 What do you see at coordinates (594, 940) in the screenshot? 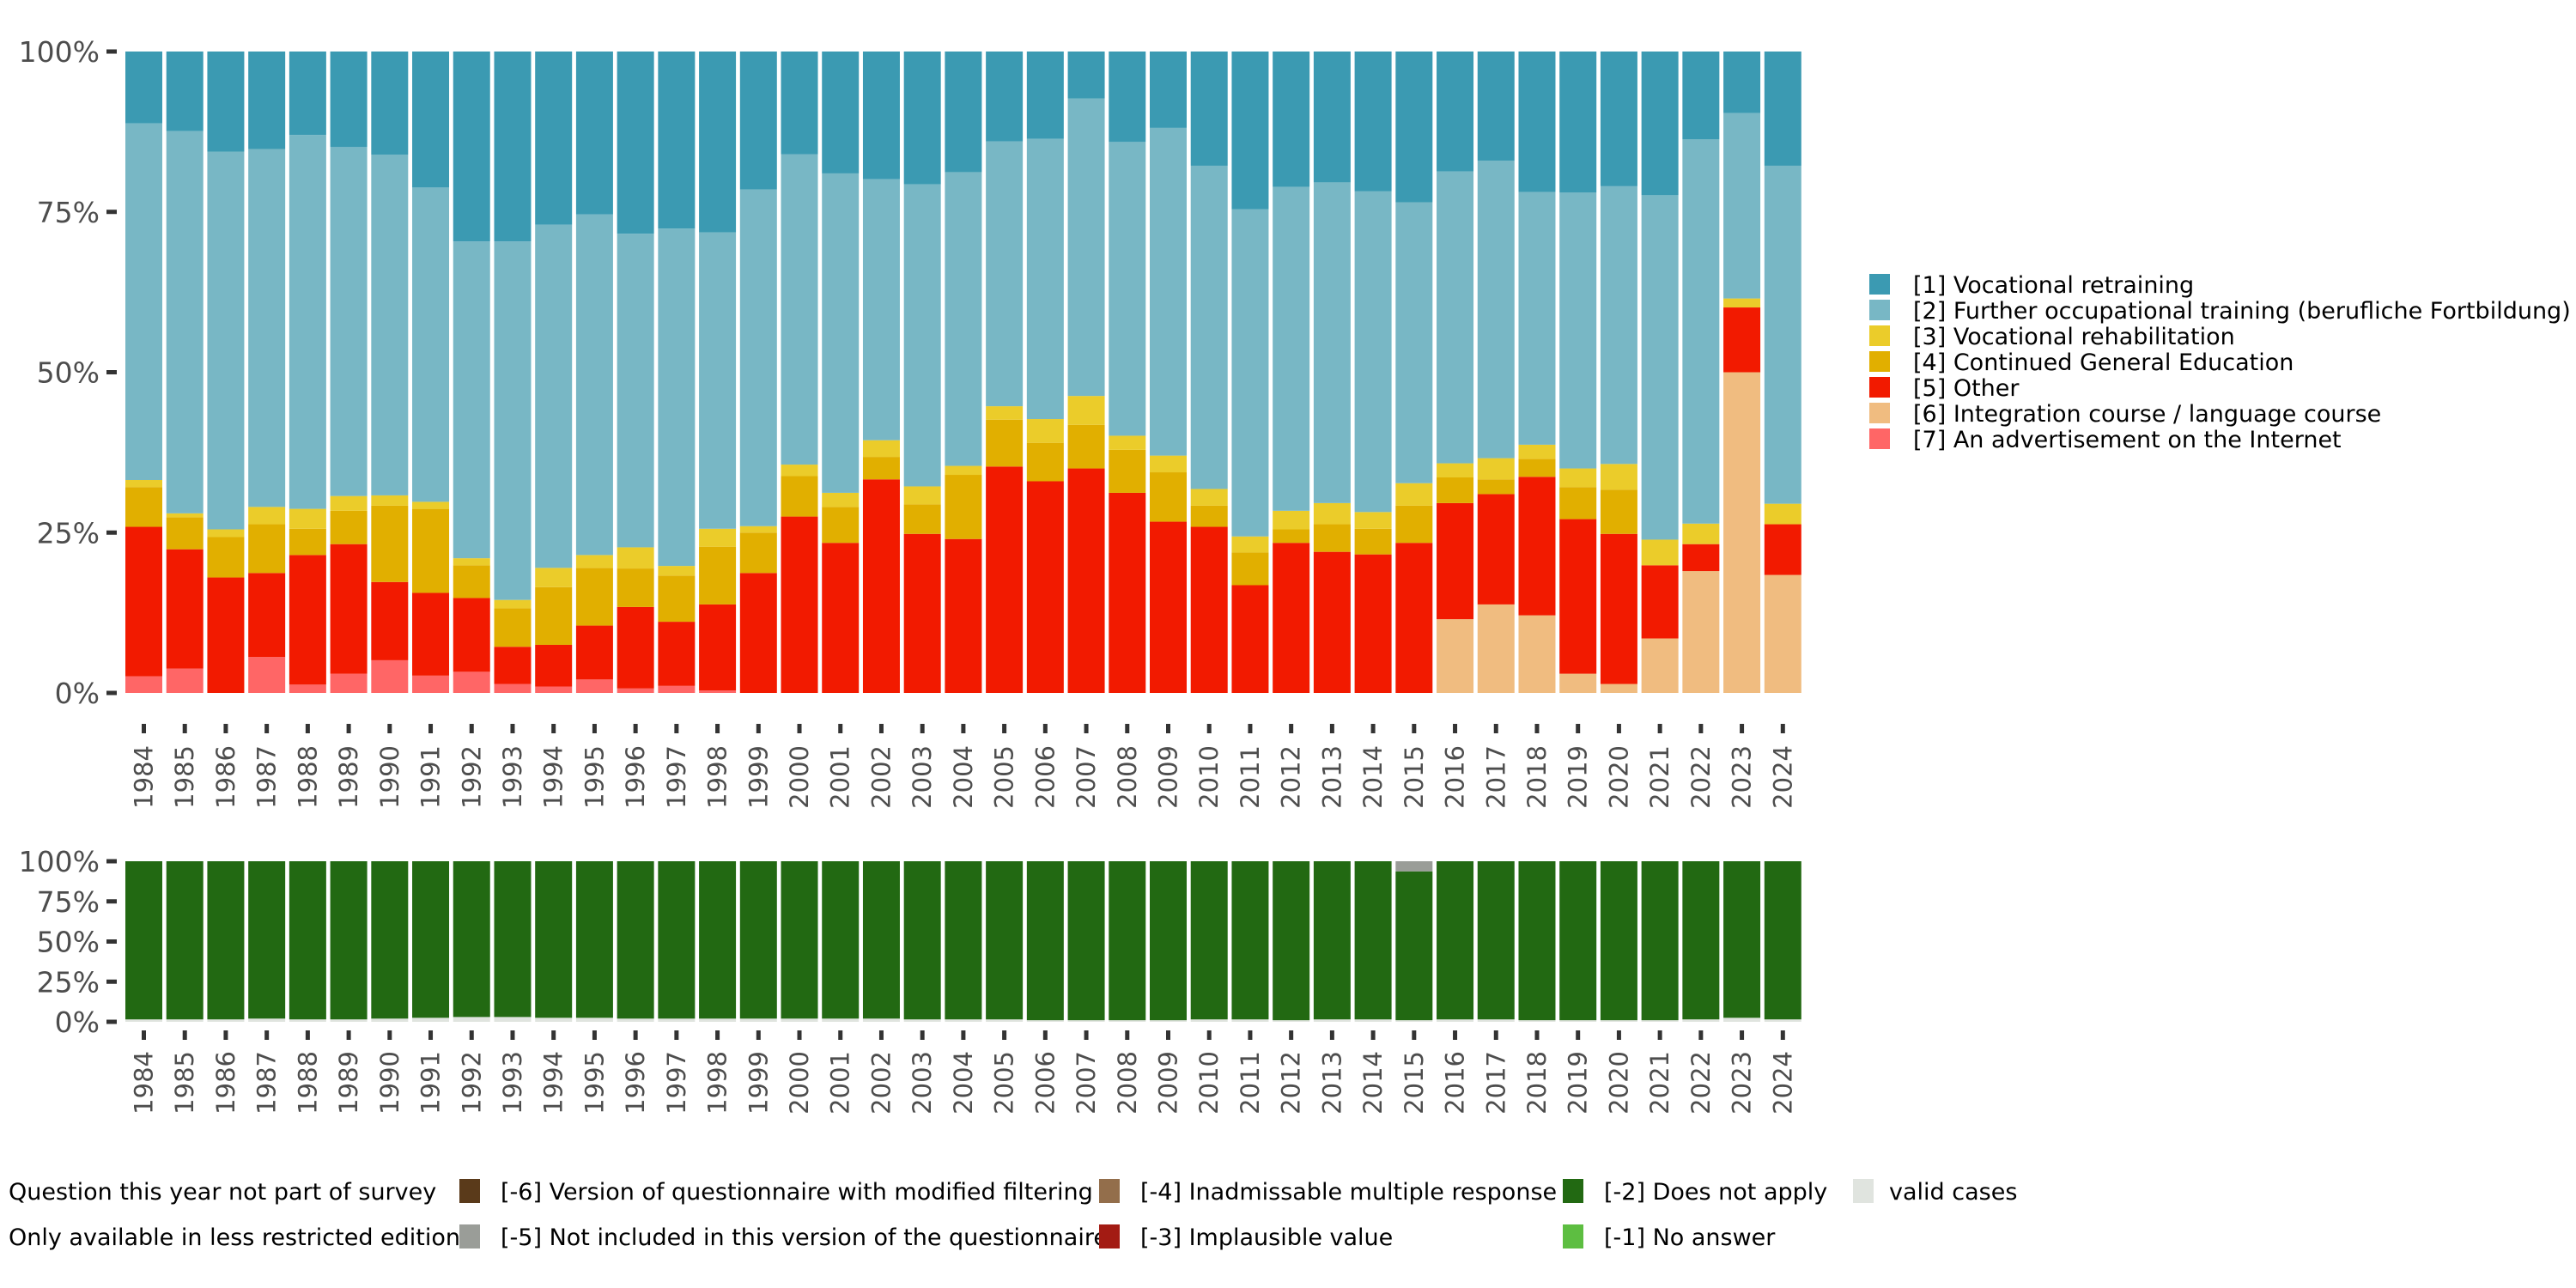
I see `bar-segment-1995-s1` at bounding box center [594, 940].